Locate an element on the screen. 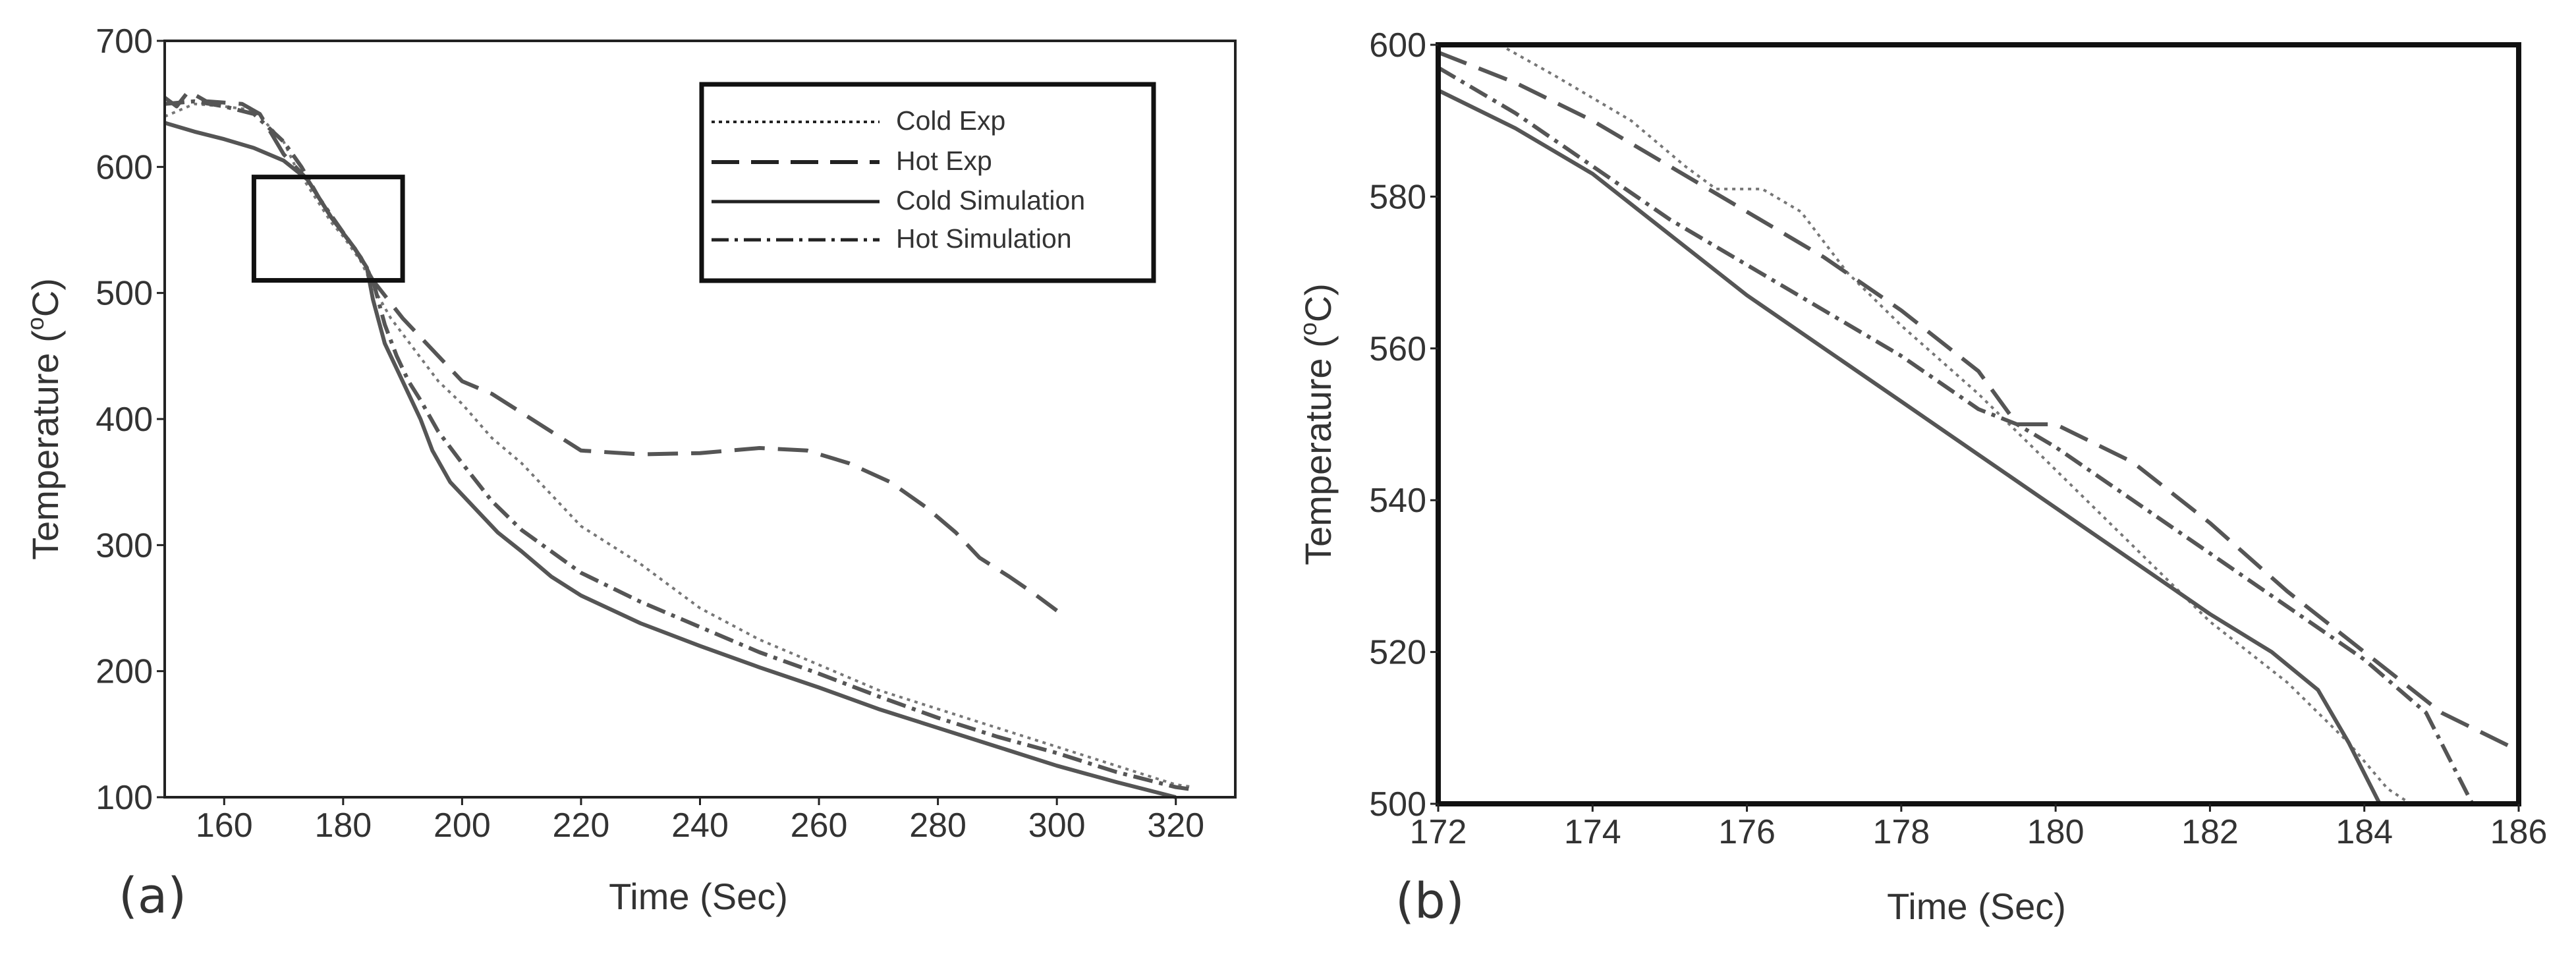 This screenshot has width=2576, height=956. panel-b-y-tick-label: 560 is located at coordinates (1397, 349).